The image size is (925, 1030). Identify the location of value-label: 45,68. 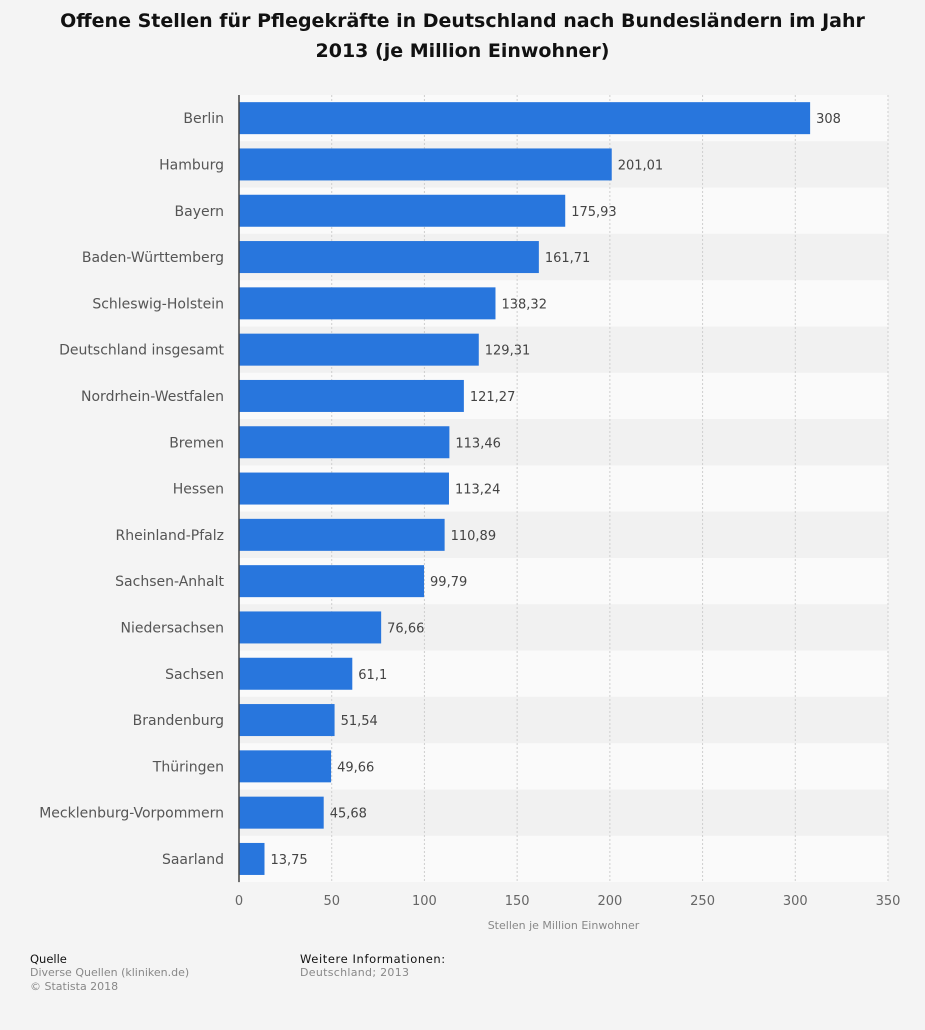
(348, 814).